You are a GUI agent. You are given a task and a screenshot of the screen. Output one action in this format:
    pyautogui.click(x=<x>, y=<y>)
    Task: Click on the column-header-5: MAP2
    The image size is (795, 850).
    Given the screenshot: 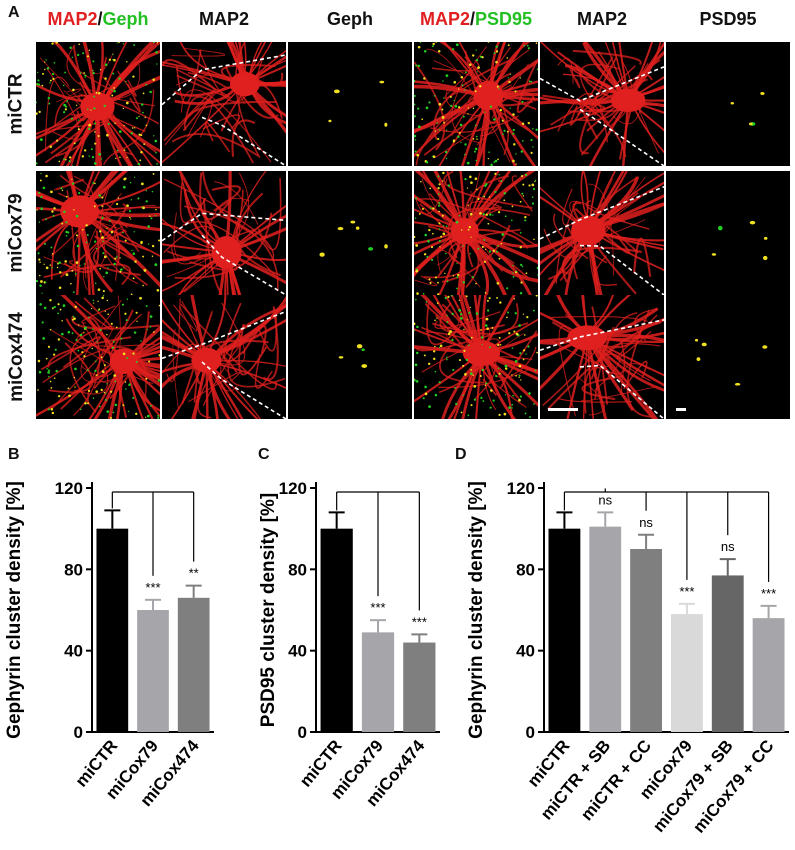 What is the action you would take?
    pyautogui.click(x=602, y=19)
    